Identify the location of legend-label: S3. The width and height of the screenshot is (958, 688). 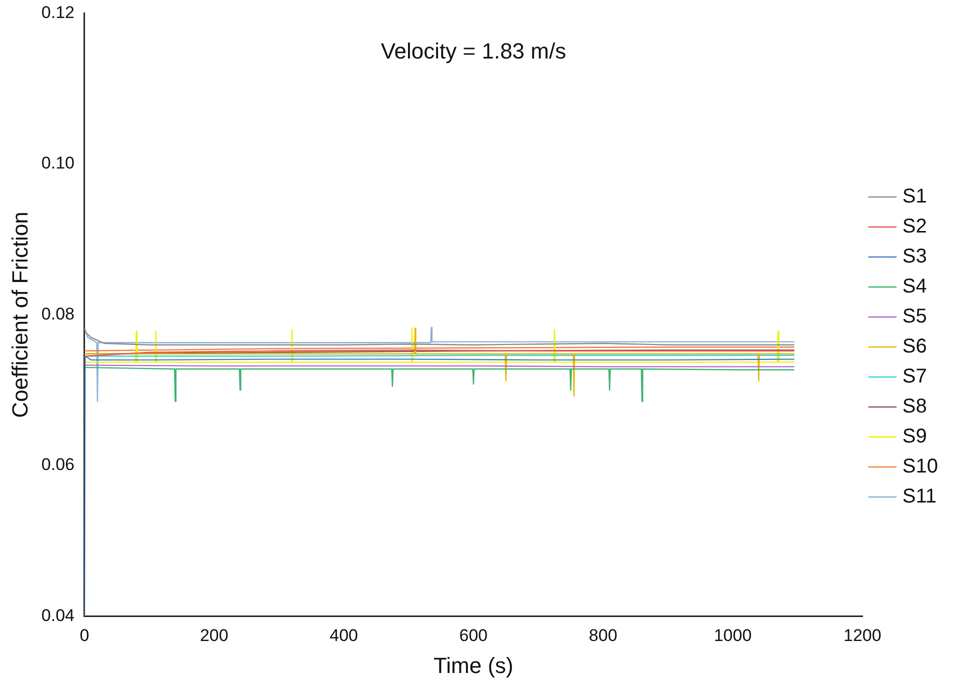
(914, 257).